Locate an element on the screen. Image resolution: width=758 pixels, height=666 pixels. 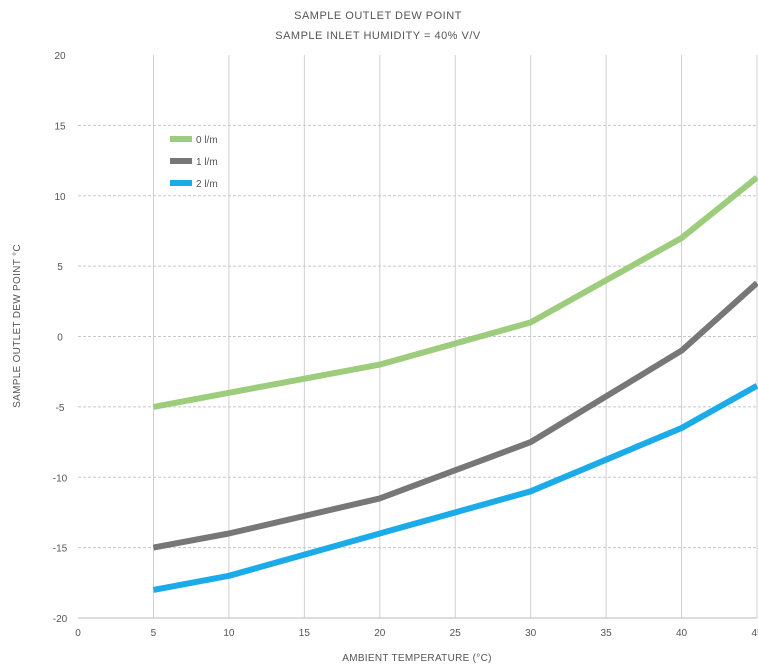
y-tick-label: -20 is located at coordinates (60, 619).